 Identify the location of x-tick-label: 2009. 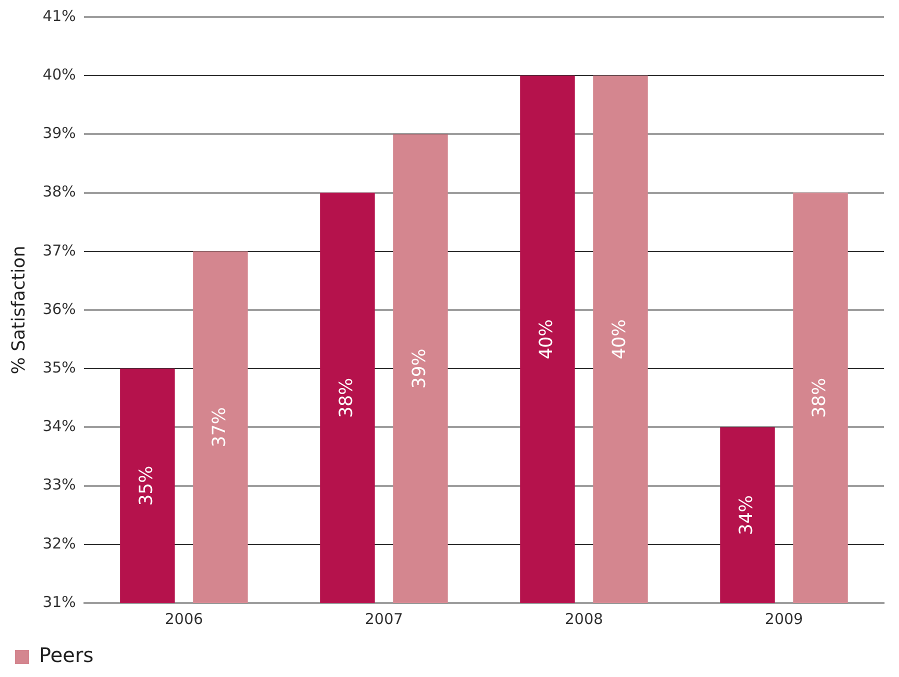
(784, 619).